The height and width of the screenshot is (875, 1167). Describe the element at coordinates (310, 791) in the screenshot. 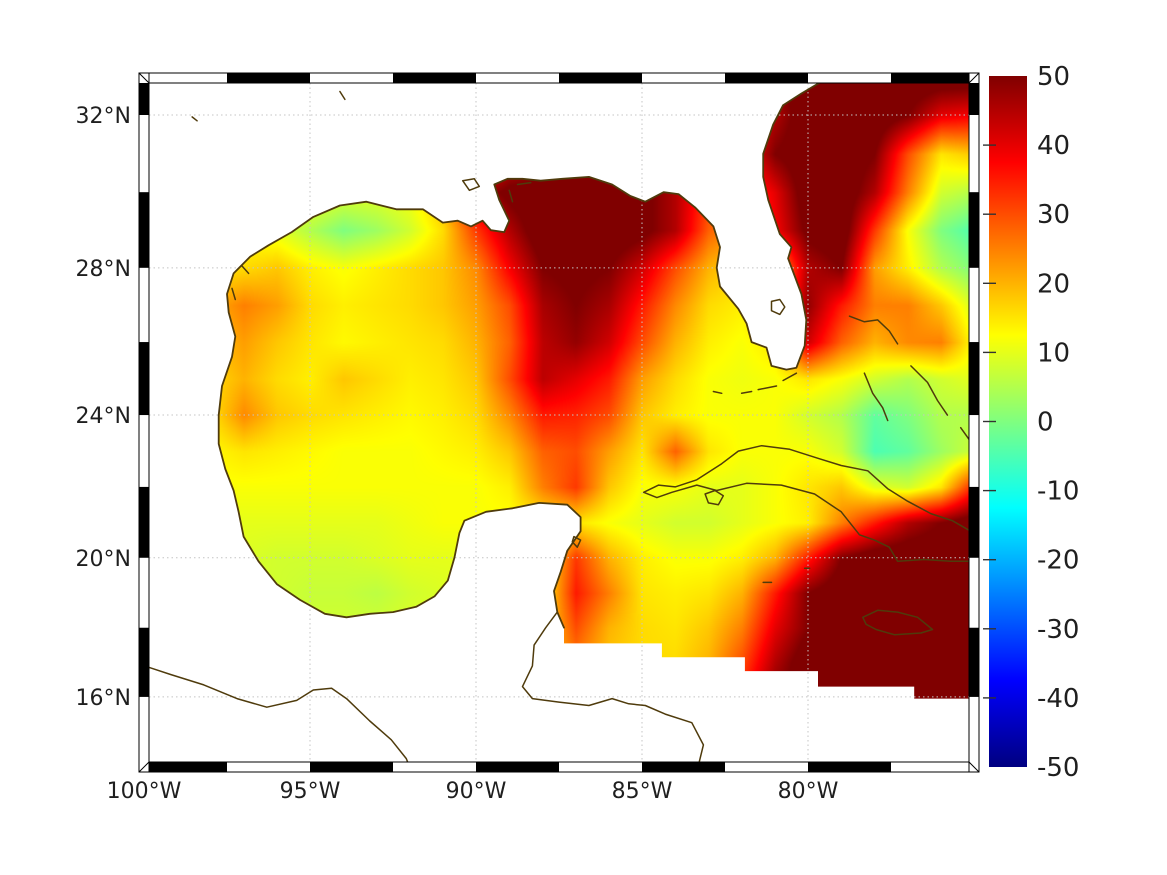

I see `lon-tick-label: 95°W` at that location.